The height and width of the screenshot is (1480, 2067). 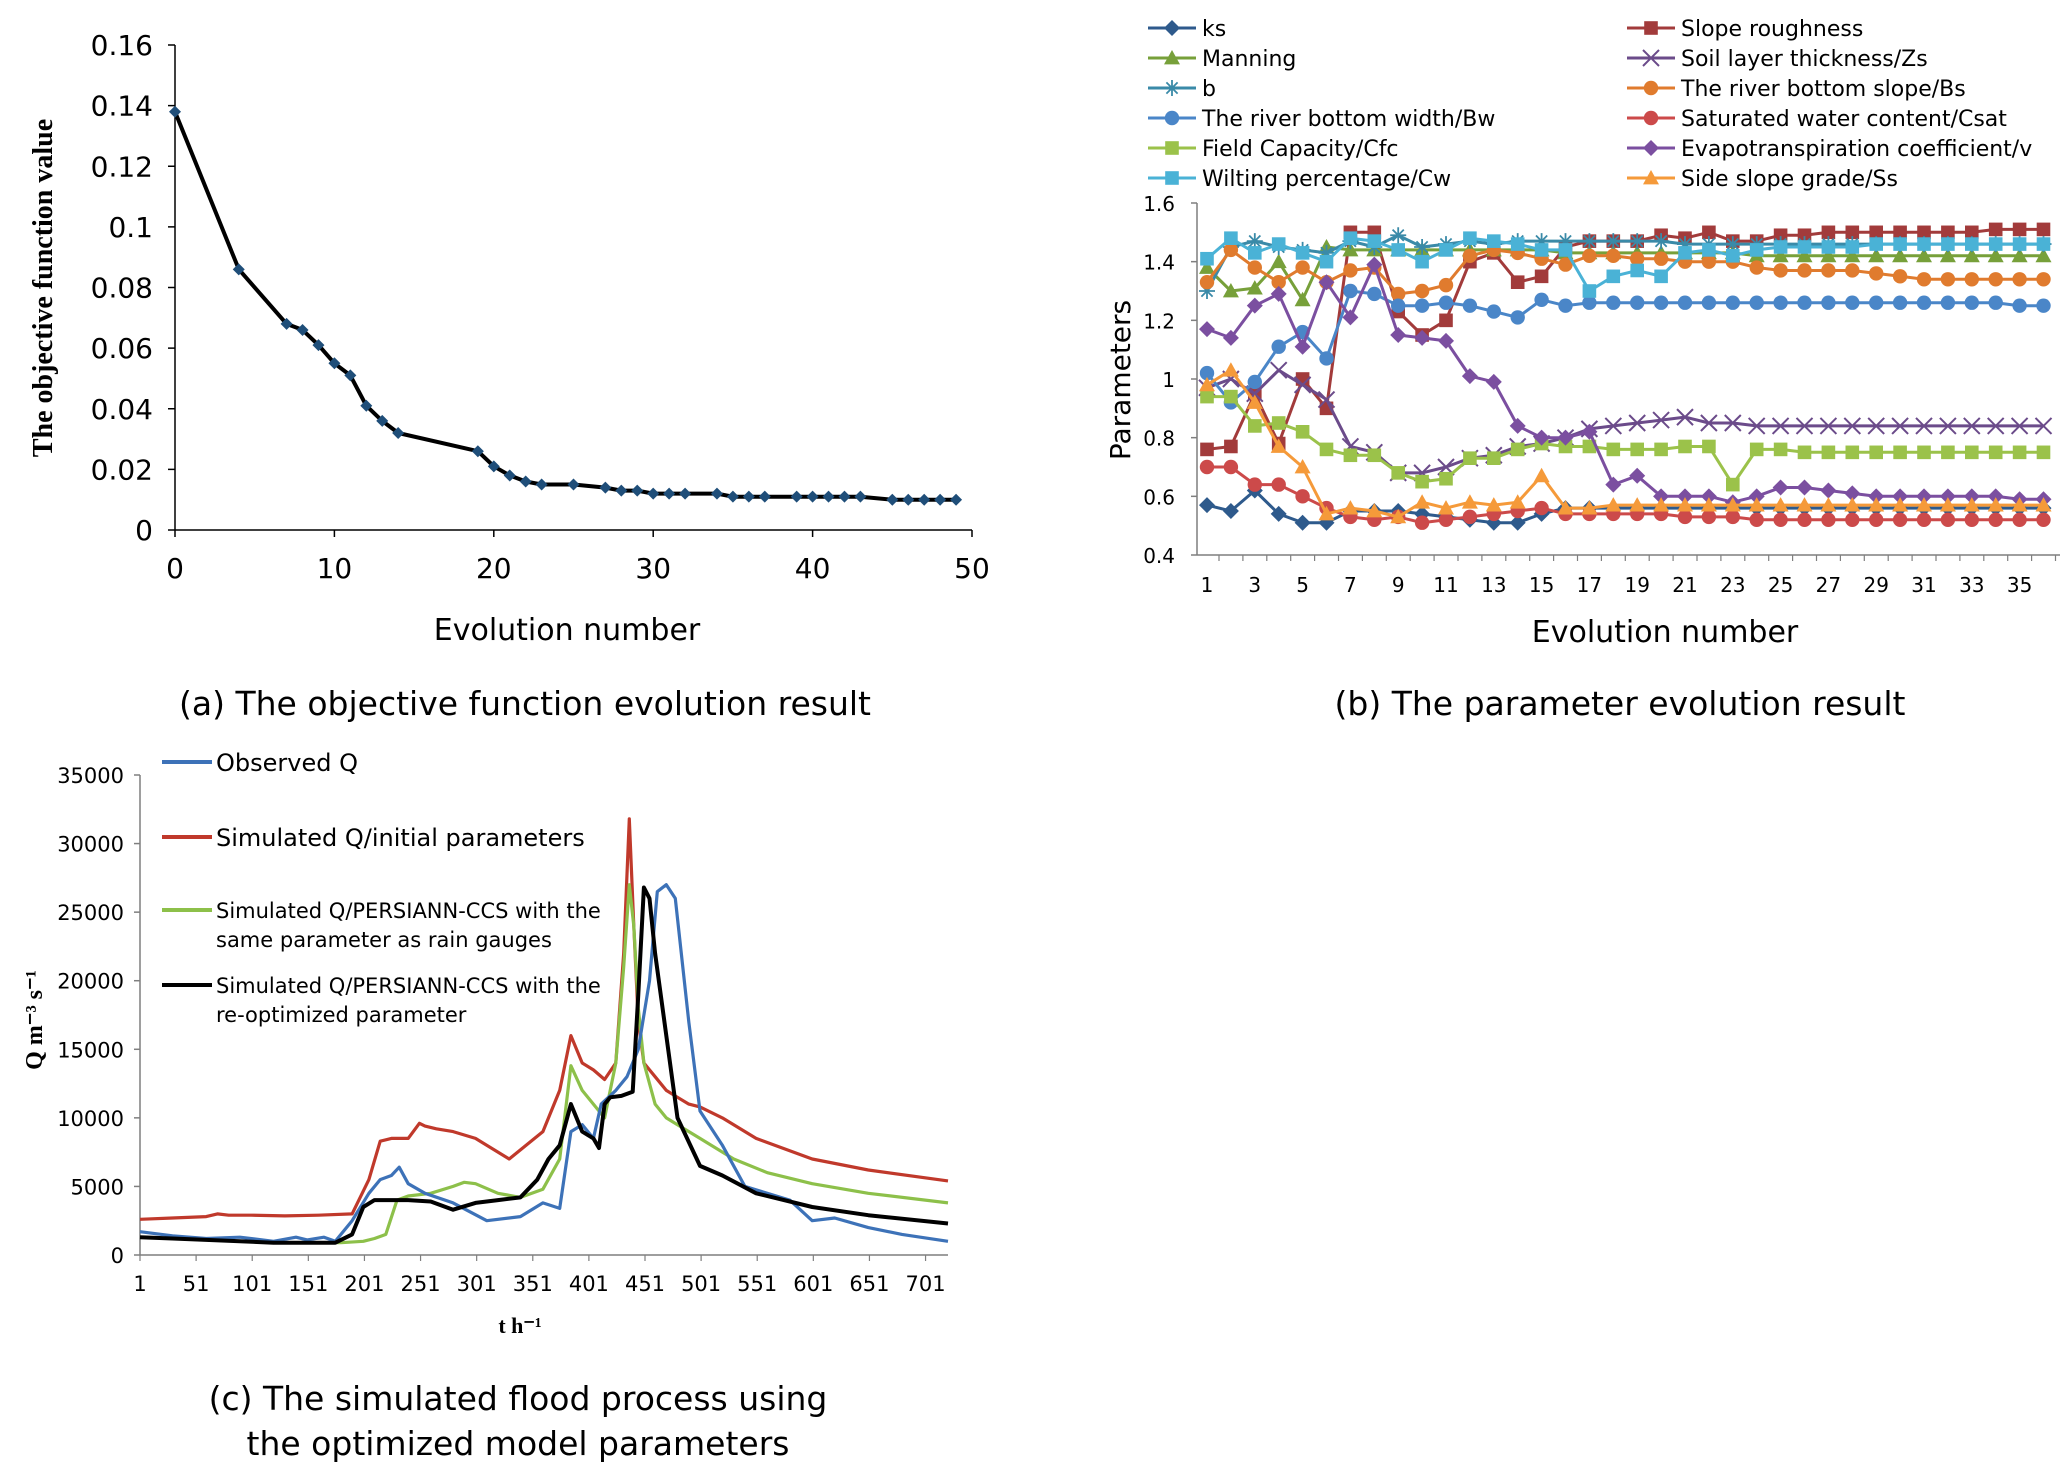 What do you see at coordinates (589, 1284) in the screenshot?
I see `panel-c-x-tick-label: 401` at bounding box center [589, 1284].